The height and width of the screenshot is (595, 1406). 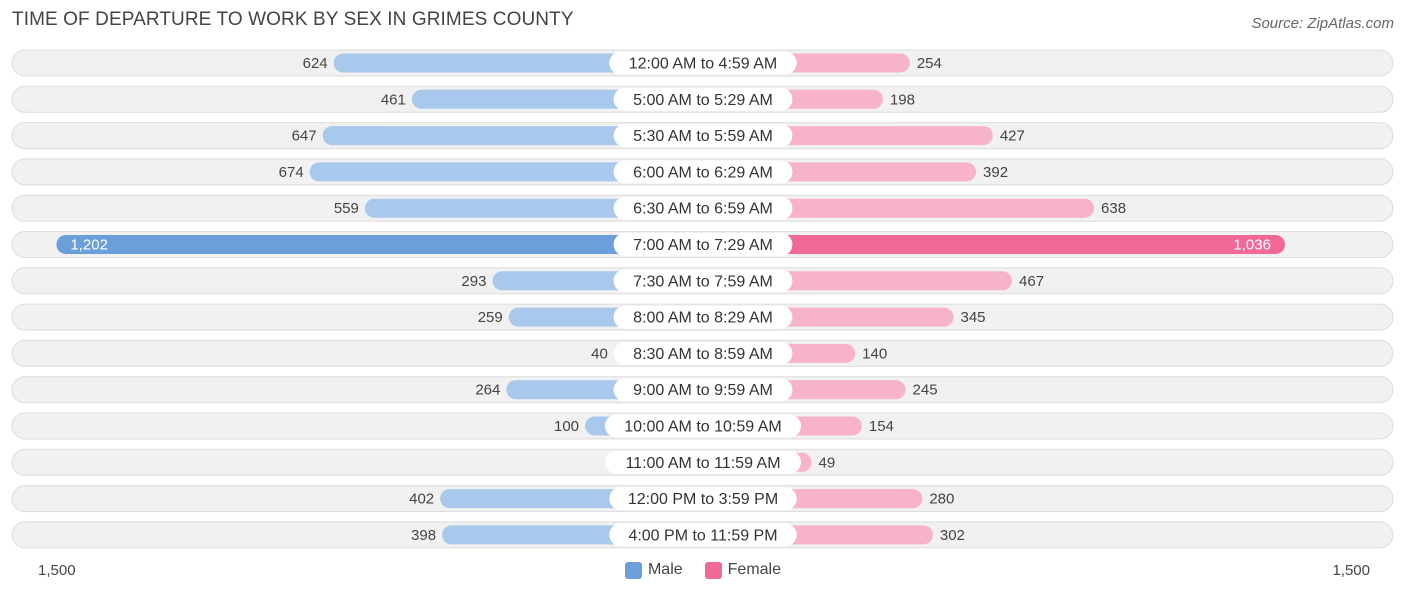 I want to click on legend: Male Female, so click(x=703, y=570).